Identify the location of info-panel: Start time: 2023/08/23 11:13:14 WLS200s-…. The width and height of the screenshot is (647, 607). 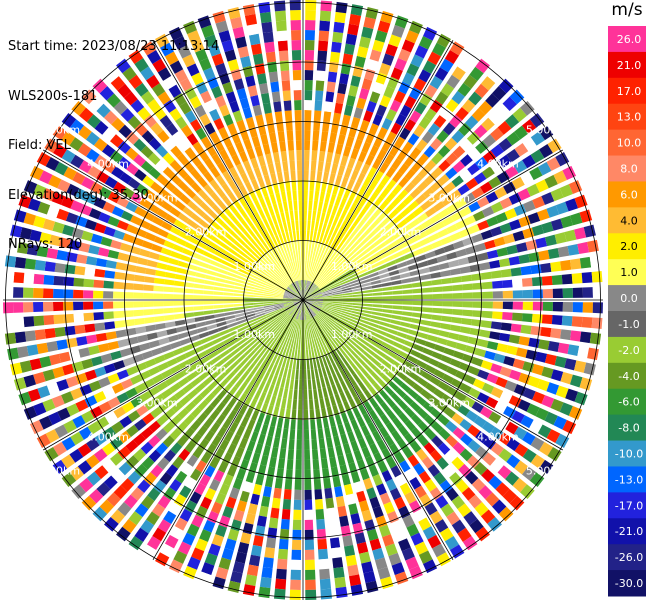
(113, 138).